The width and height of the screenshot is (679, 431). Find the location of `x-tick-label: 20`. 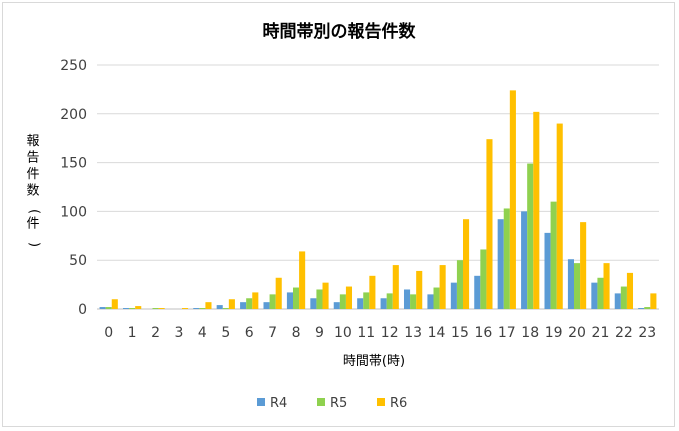

x-tick-label: 20 is located at coordinates (577, 333).